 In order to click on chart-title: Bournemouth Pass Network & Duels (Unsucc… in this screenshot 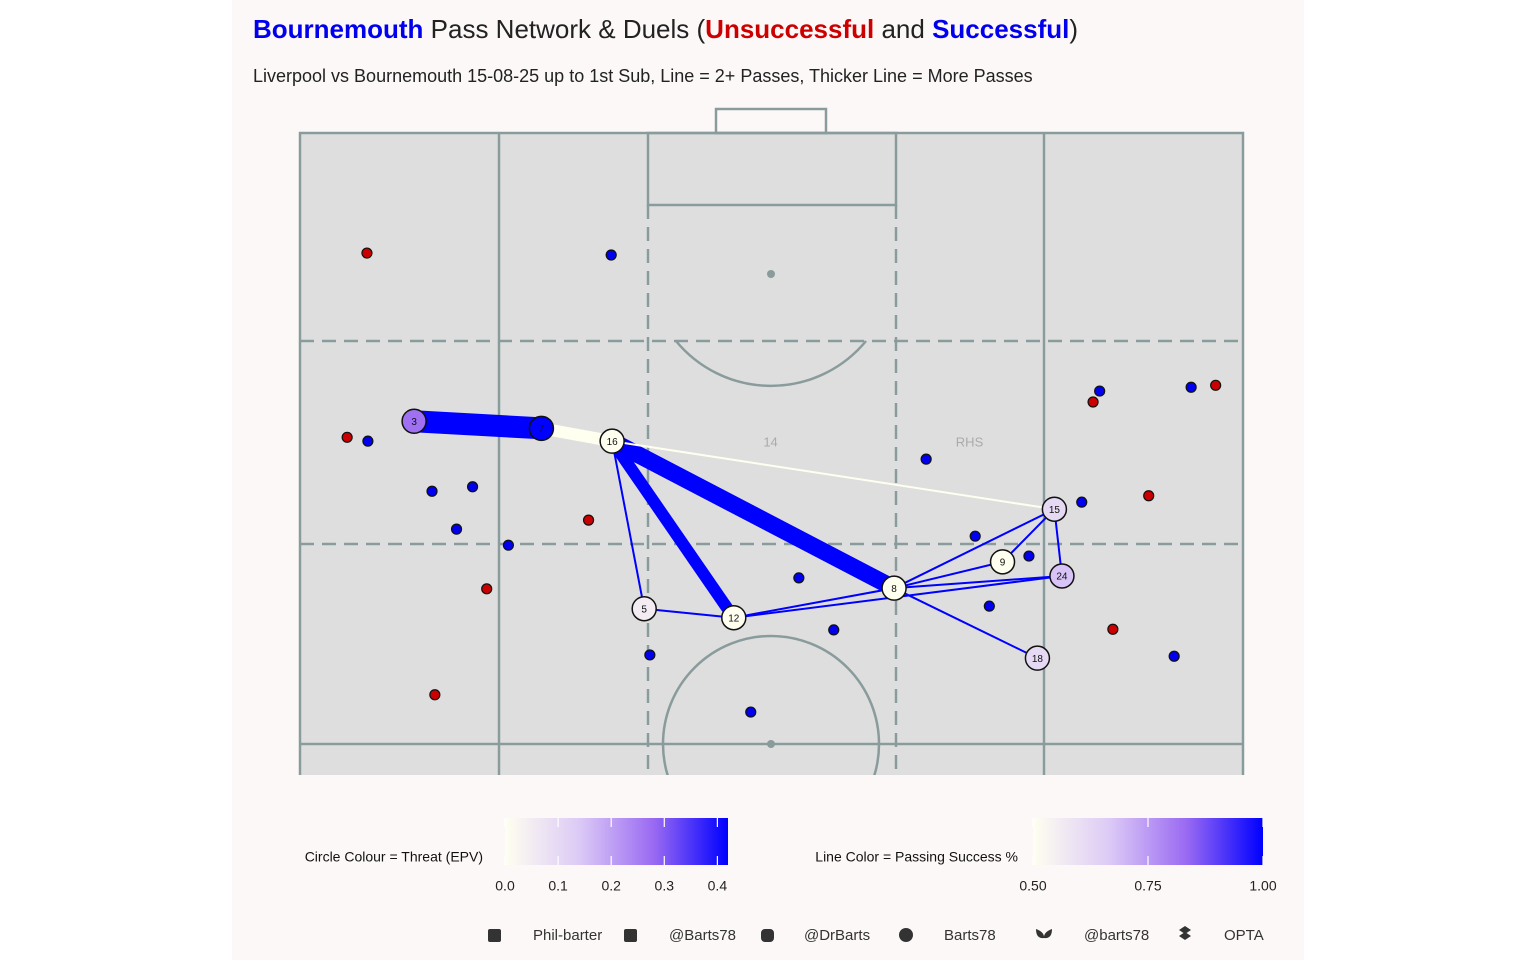, I will do `click(665, 29)`.